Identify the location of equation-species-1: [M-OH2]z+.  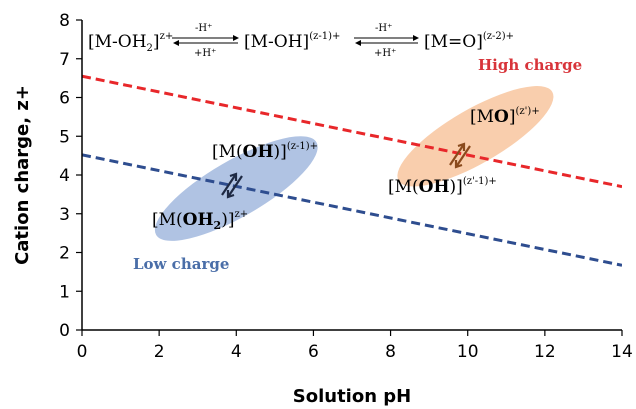
(130, 42).